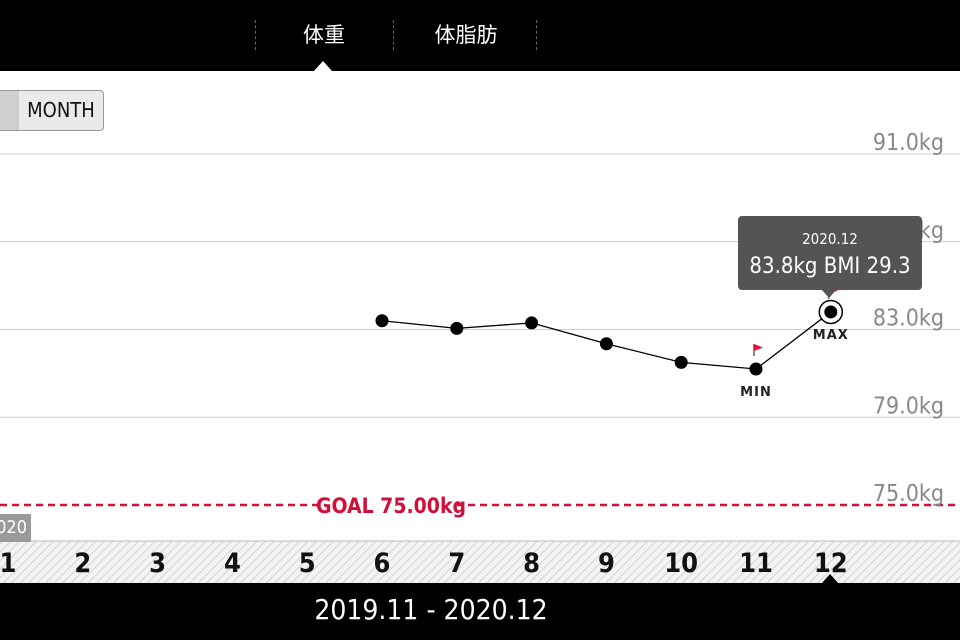 Image resolution: width=960 pixels, height=640 pixels. What do you see at coordinates (157, 563) in the screenshot?
I see `x-tick-label: 3` at bounding box center [157, 563].